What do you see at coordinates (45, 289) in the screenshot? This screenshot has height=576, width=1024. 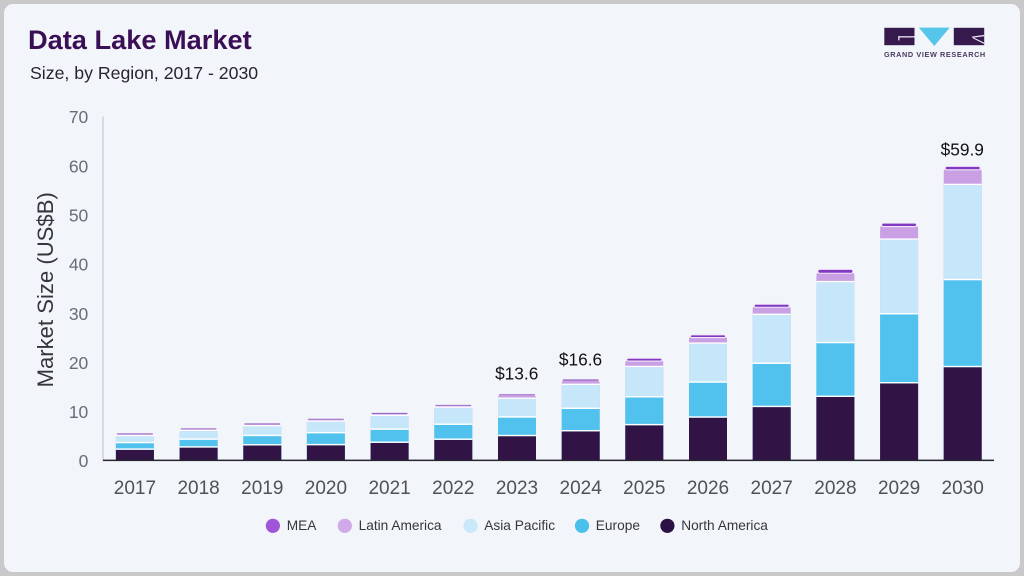 I see `svg-text: Market Size (US$B)` at bounding box center [45, 289].